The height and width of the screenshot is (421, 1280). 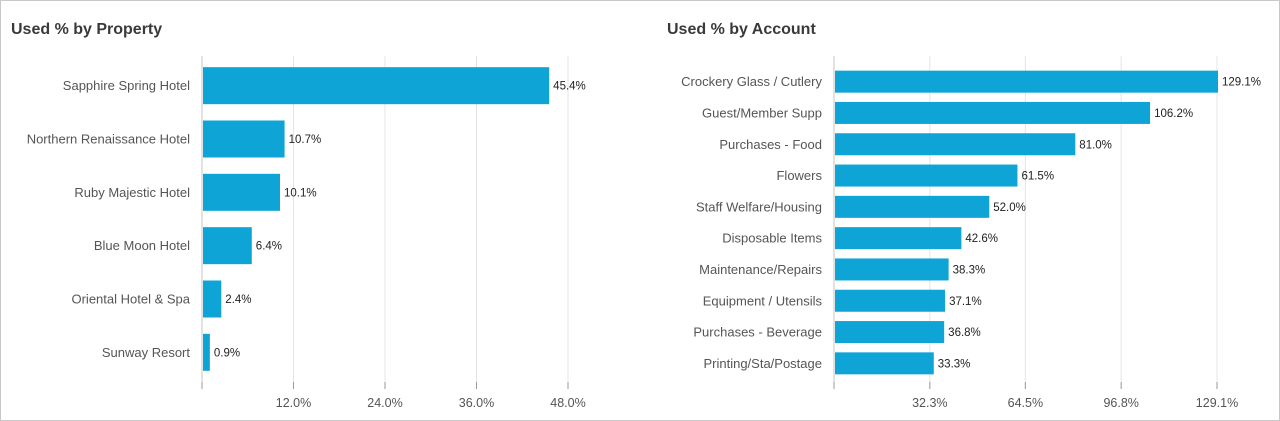 What do you see at coordinates (969, 270) in the screenshot?
I see `data-label: 38.3%` at bounding box center [969, 270].